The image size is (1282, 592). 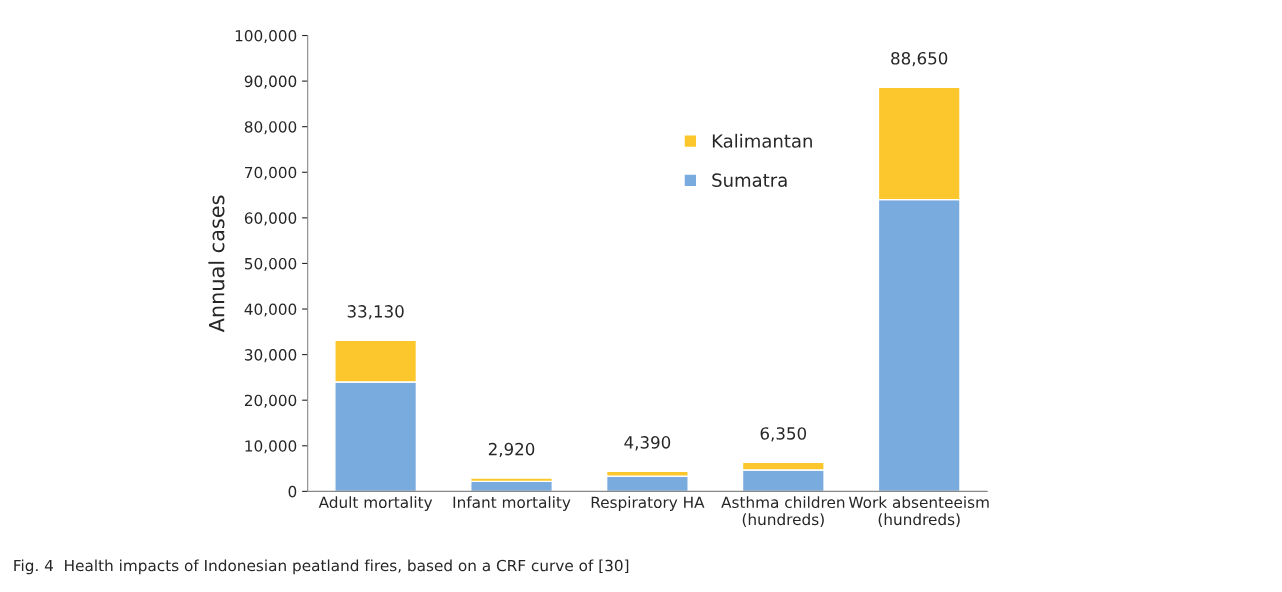 I want to click on y-tick-label: 40,000, so click(x=270, y=310).